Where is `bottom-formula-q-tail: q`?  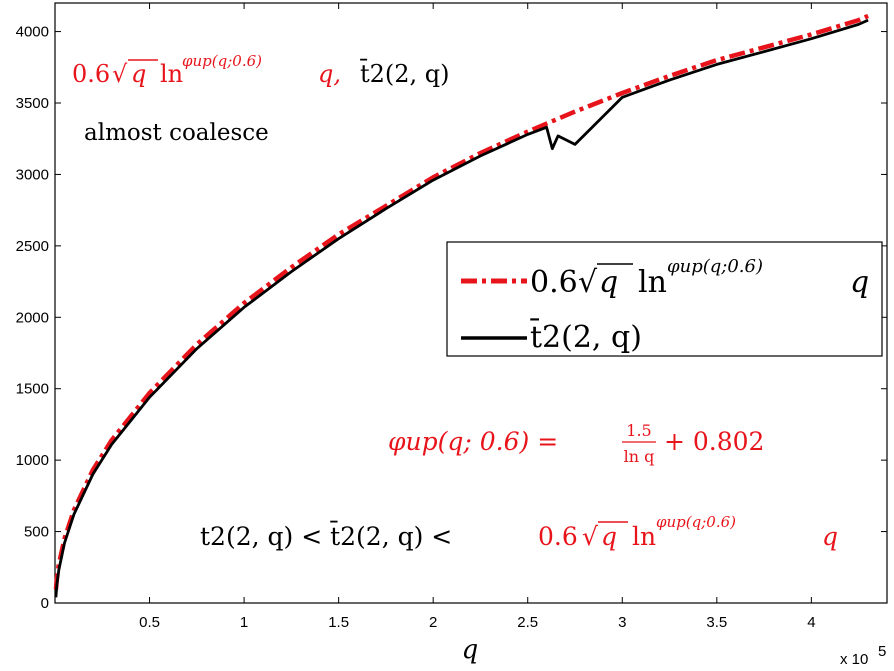 bottom-formula-q-tail: q is located at coordinates (830, 536).